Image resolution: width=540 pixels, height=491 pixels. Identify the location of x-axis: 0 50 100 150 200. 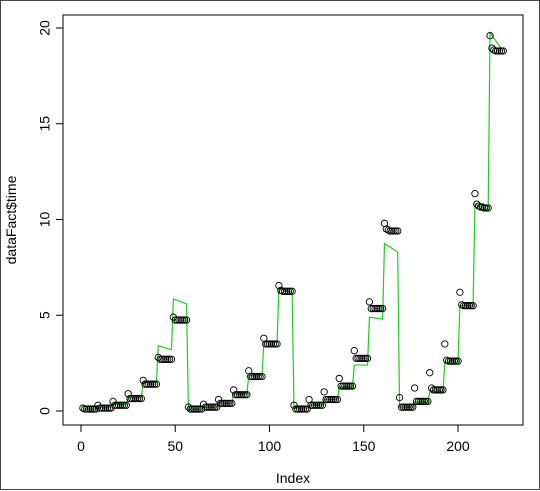
(273, 439).